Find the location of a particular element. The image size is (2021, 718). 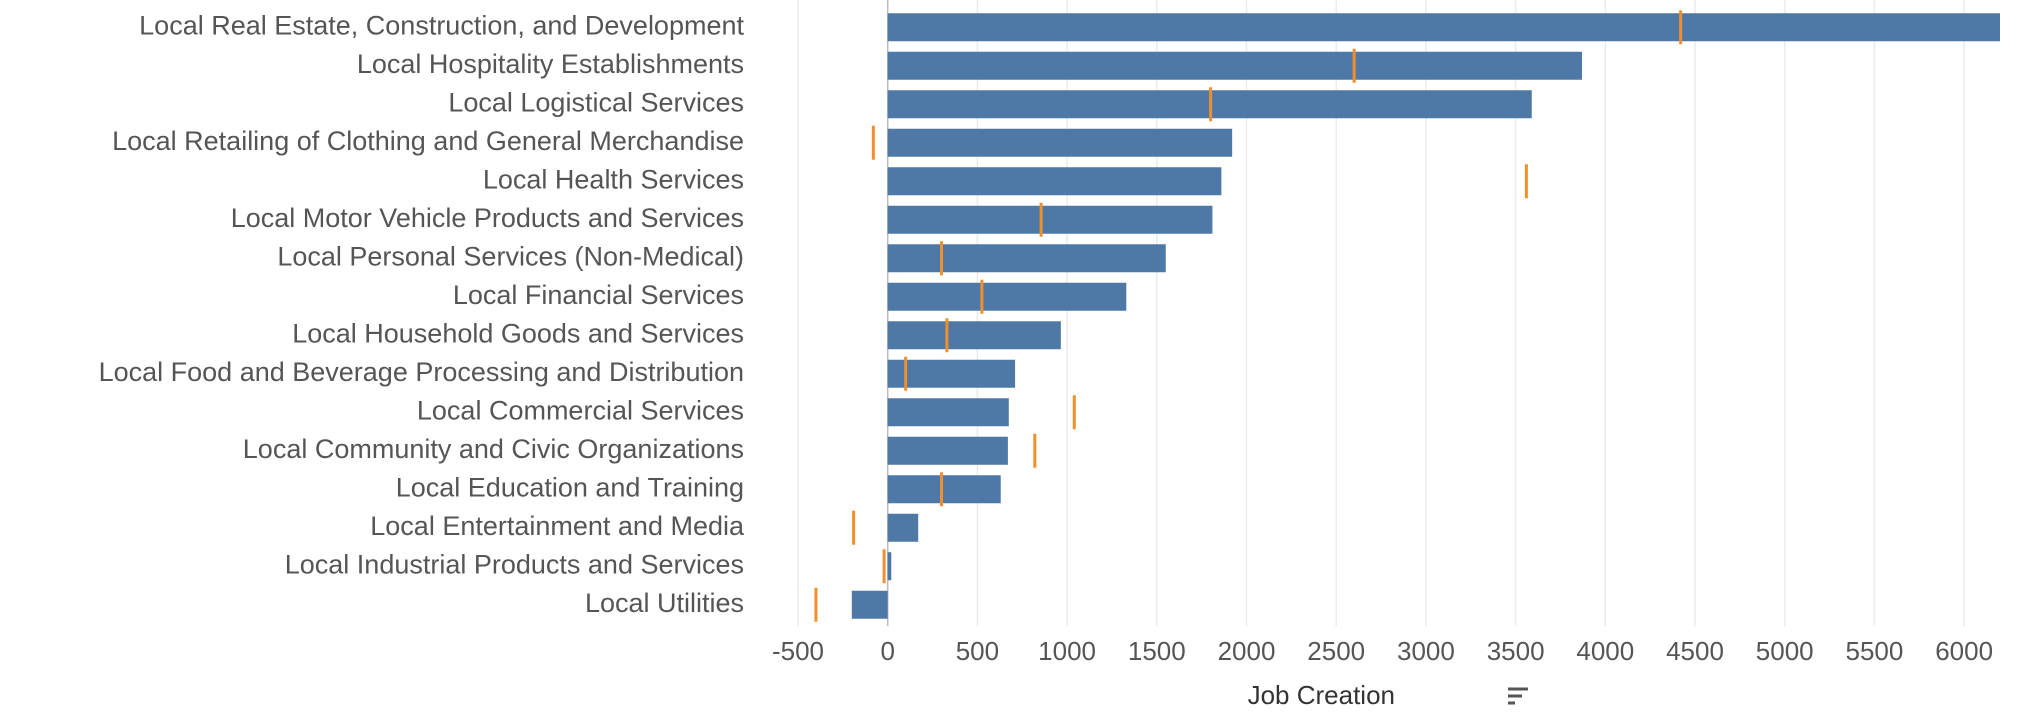

category-label: Local Logistical Services is located at coordinates (596, 102).